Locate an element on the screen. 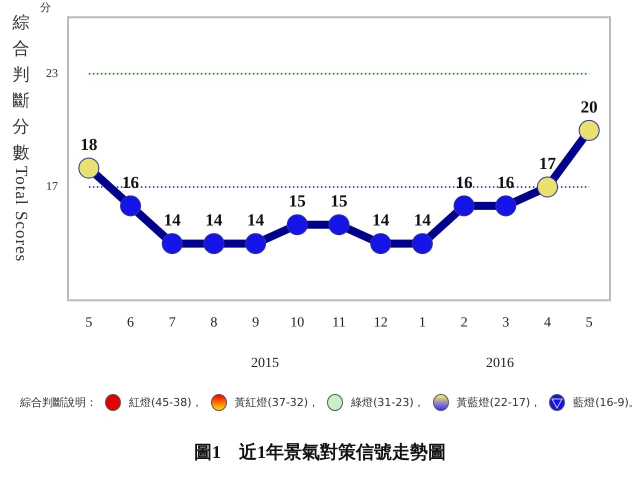  text: 黃紅燈(37-32)， is located at coordinates (277, 402).